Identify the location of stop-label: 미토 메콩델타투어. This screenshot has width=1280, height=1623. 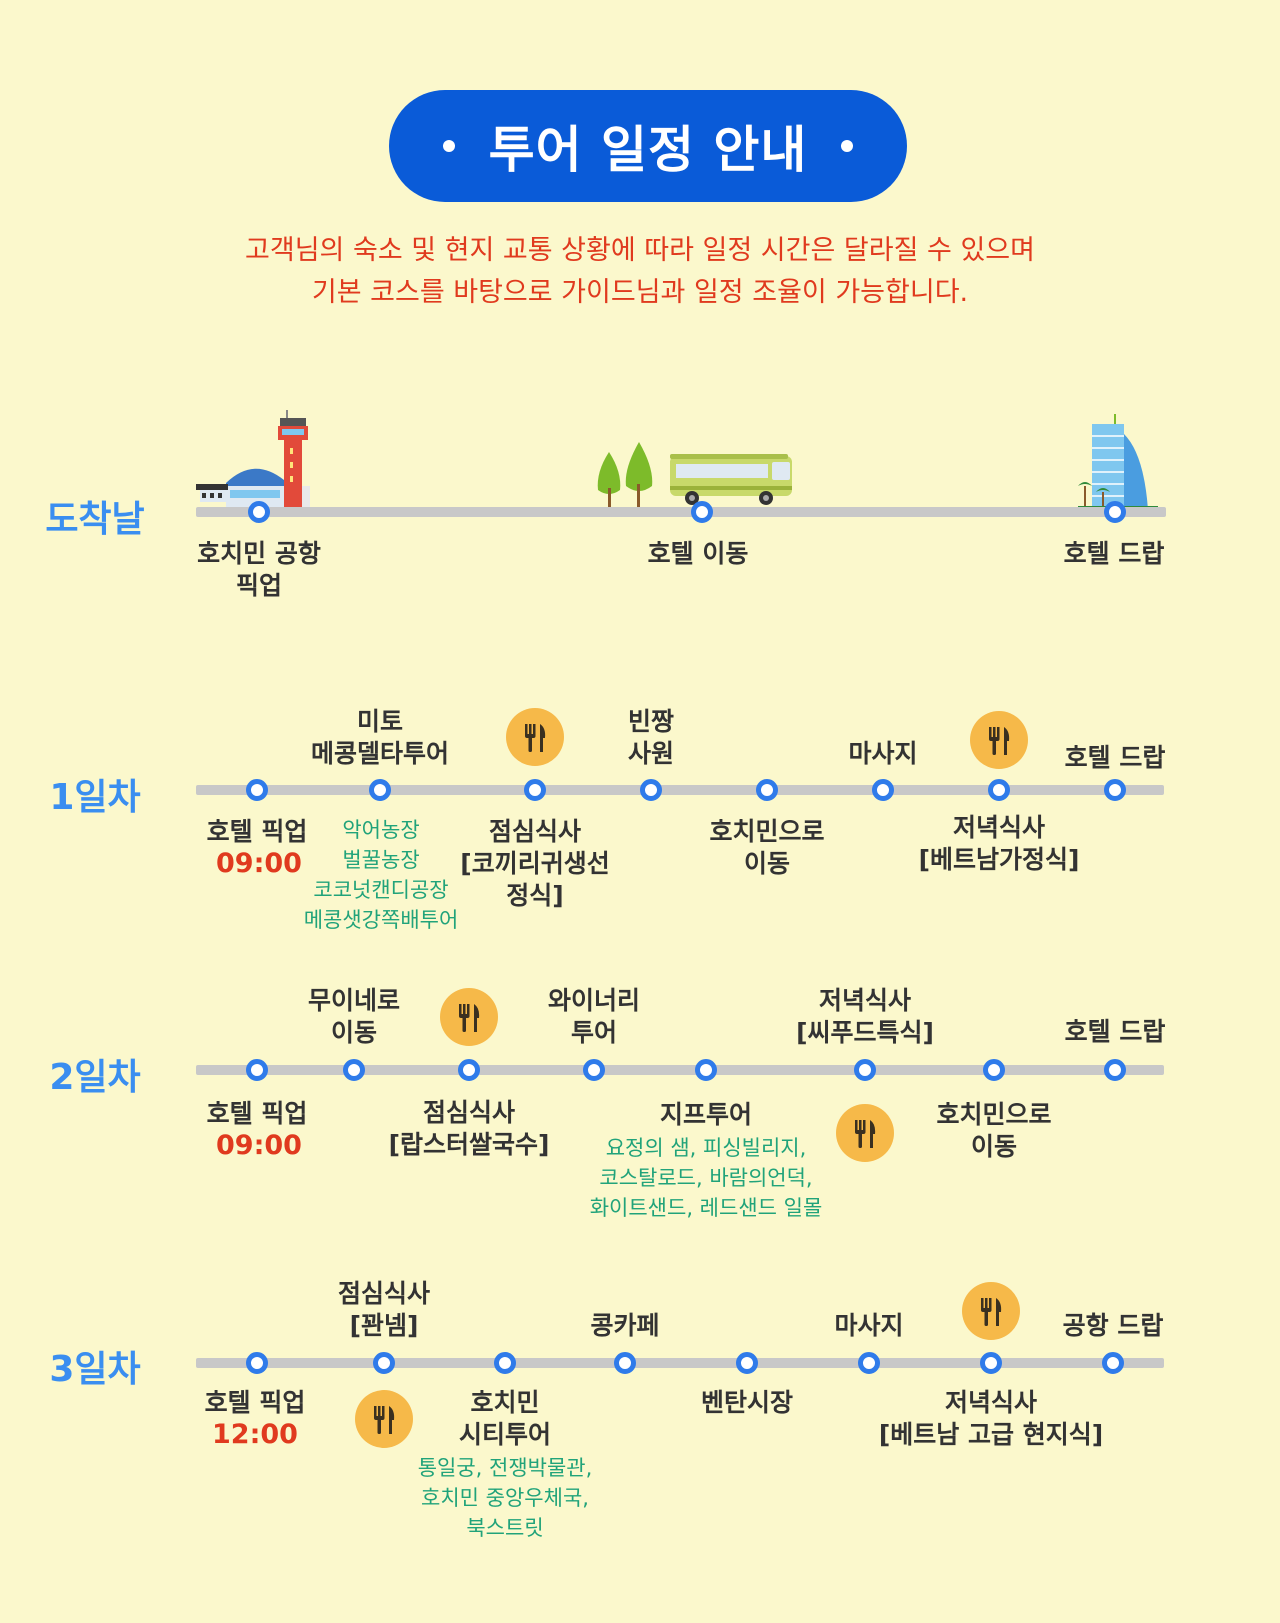
(380, 737).